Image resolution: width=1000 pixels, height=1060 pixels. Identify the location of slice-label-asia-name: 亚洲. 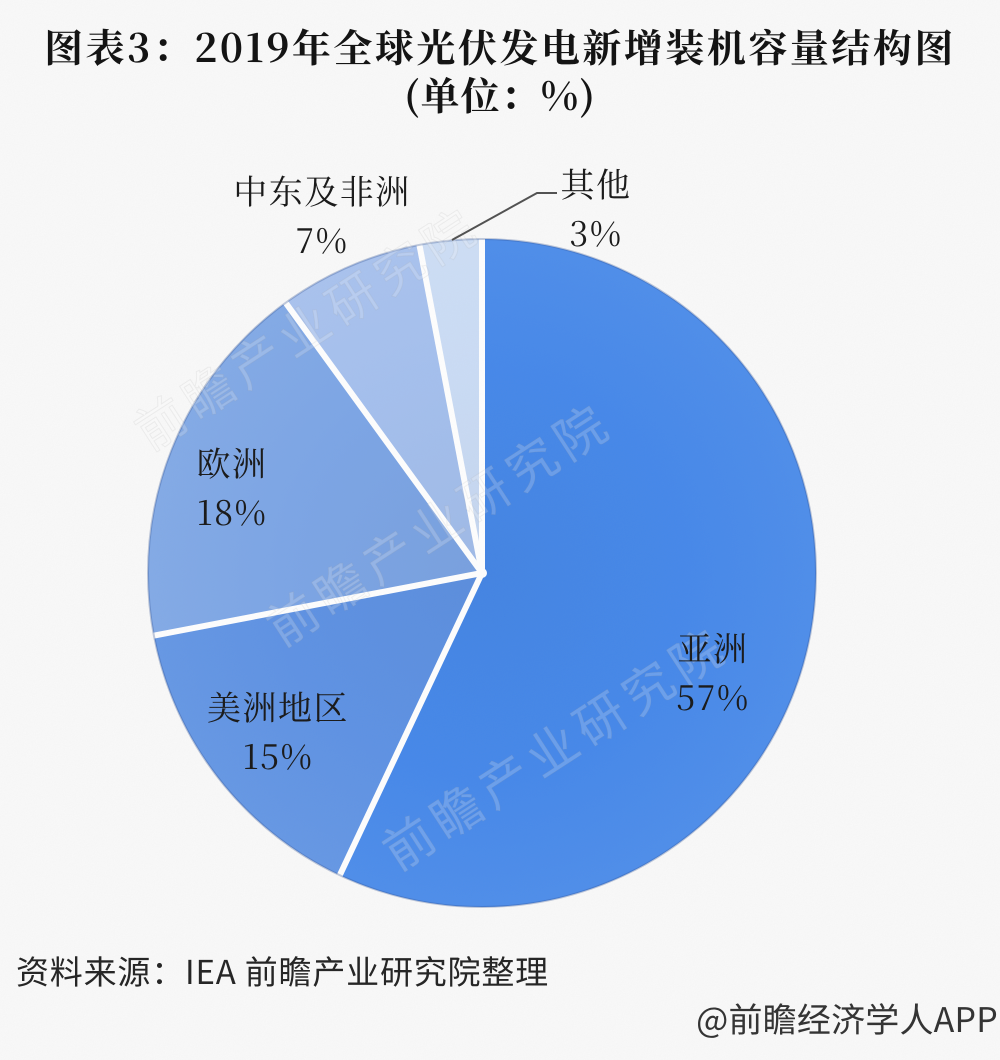
(713, 646).